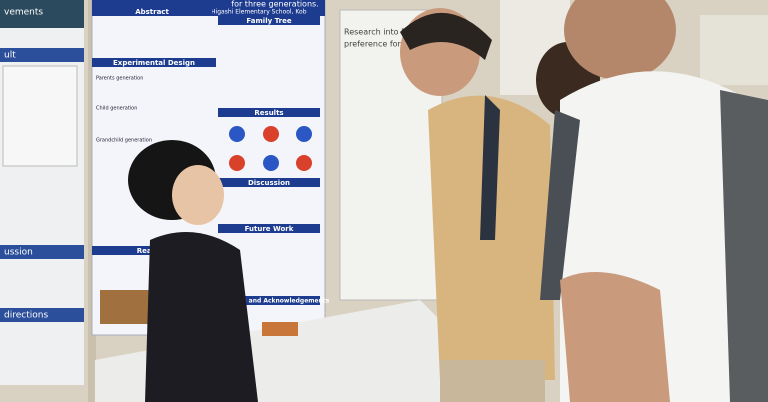  I want to click on generation-label: Child generation, so click(116, 109).